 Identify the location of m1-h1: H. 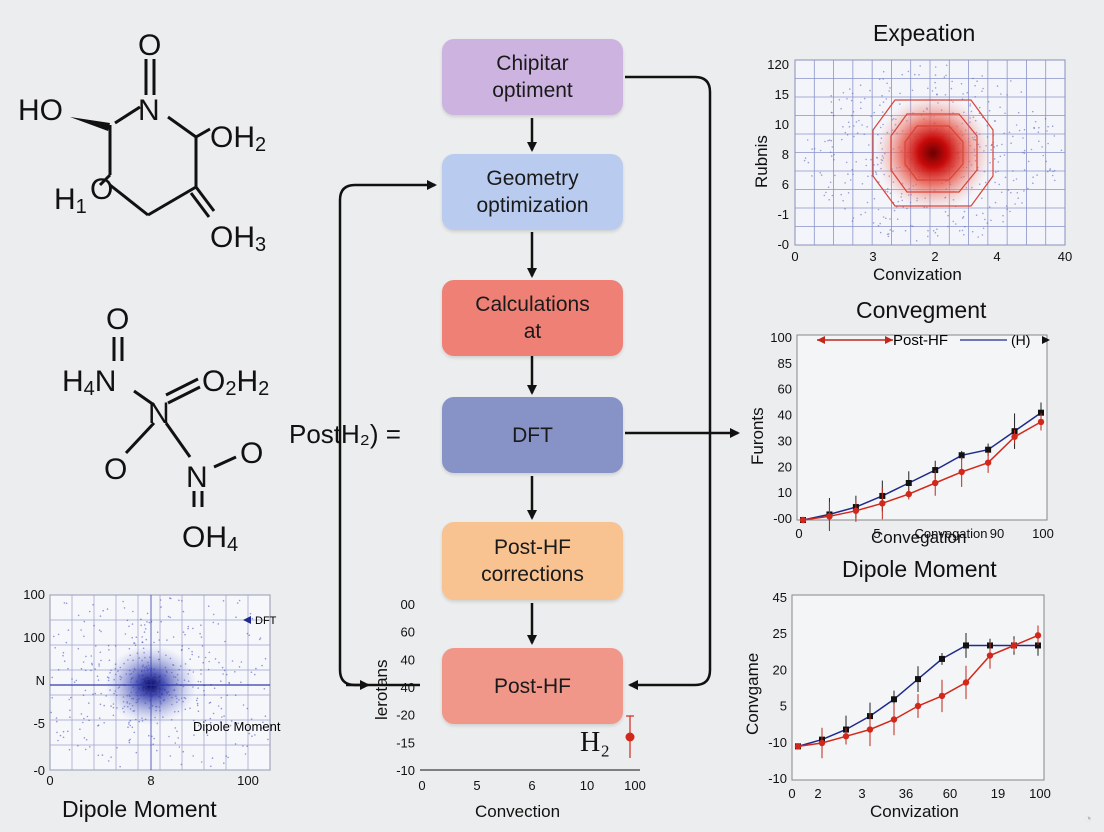
(65, 199).